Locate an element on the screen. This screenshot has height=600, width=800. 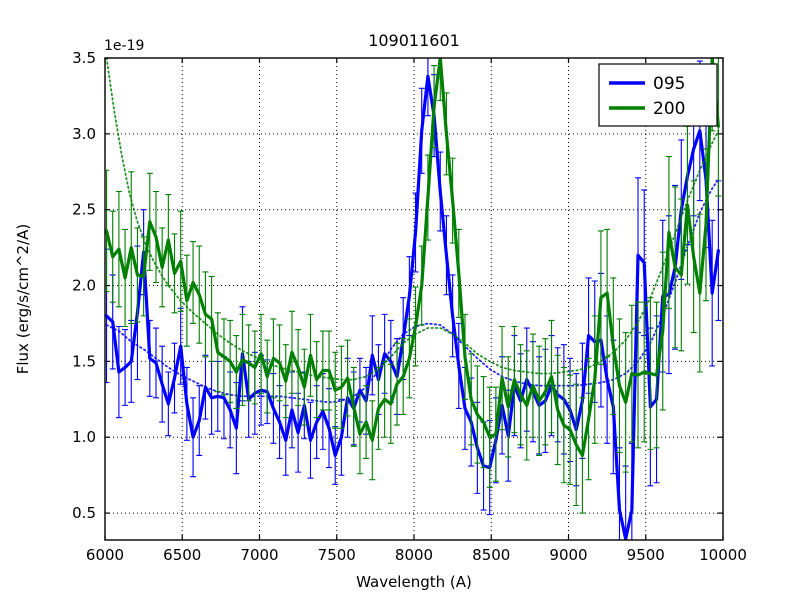
legend-label-200: 200 is located at coordinates (669, 109).